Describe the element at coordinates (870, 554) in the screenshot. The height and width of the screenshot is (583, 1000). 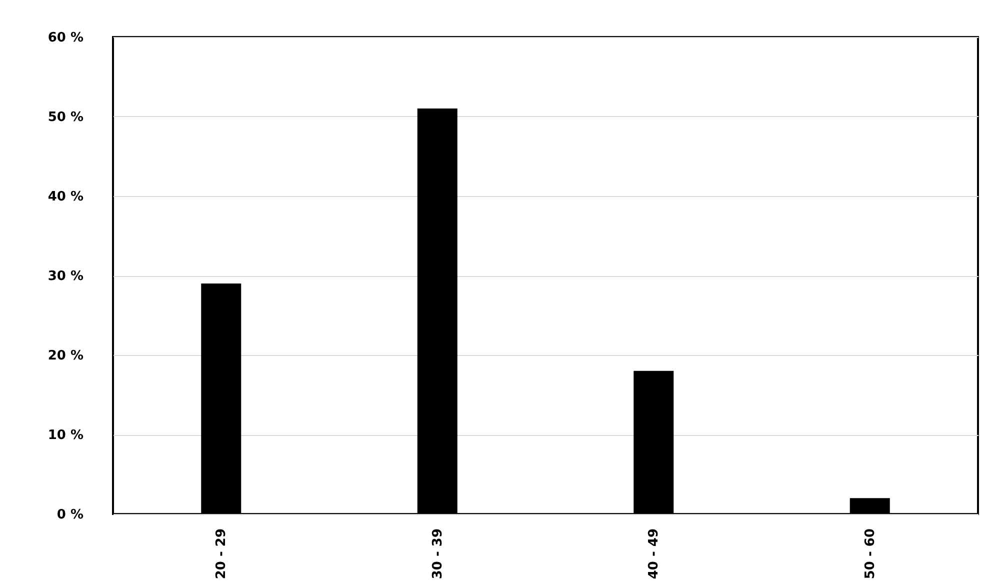
I see `x-tick-label: 50 - 60` at that location.